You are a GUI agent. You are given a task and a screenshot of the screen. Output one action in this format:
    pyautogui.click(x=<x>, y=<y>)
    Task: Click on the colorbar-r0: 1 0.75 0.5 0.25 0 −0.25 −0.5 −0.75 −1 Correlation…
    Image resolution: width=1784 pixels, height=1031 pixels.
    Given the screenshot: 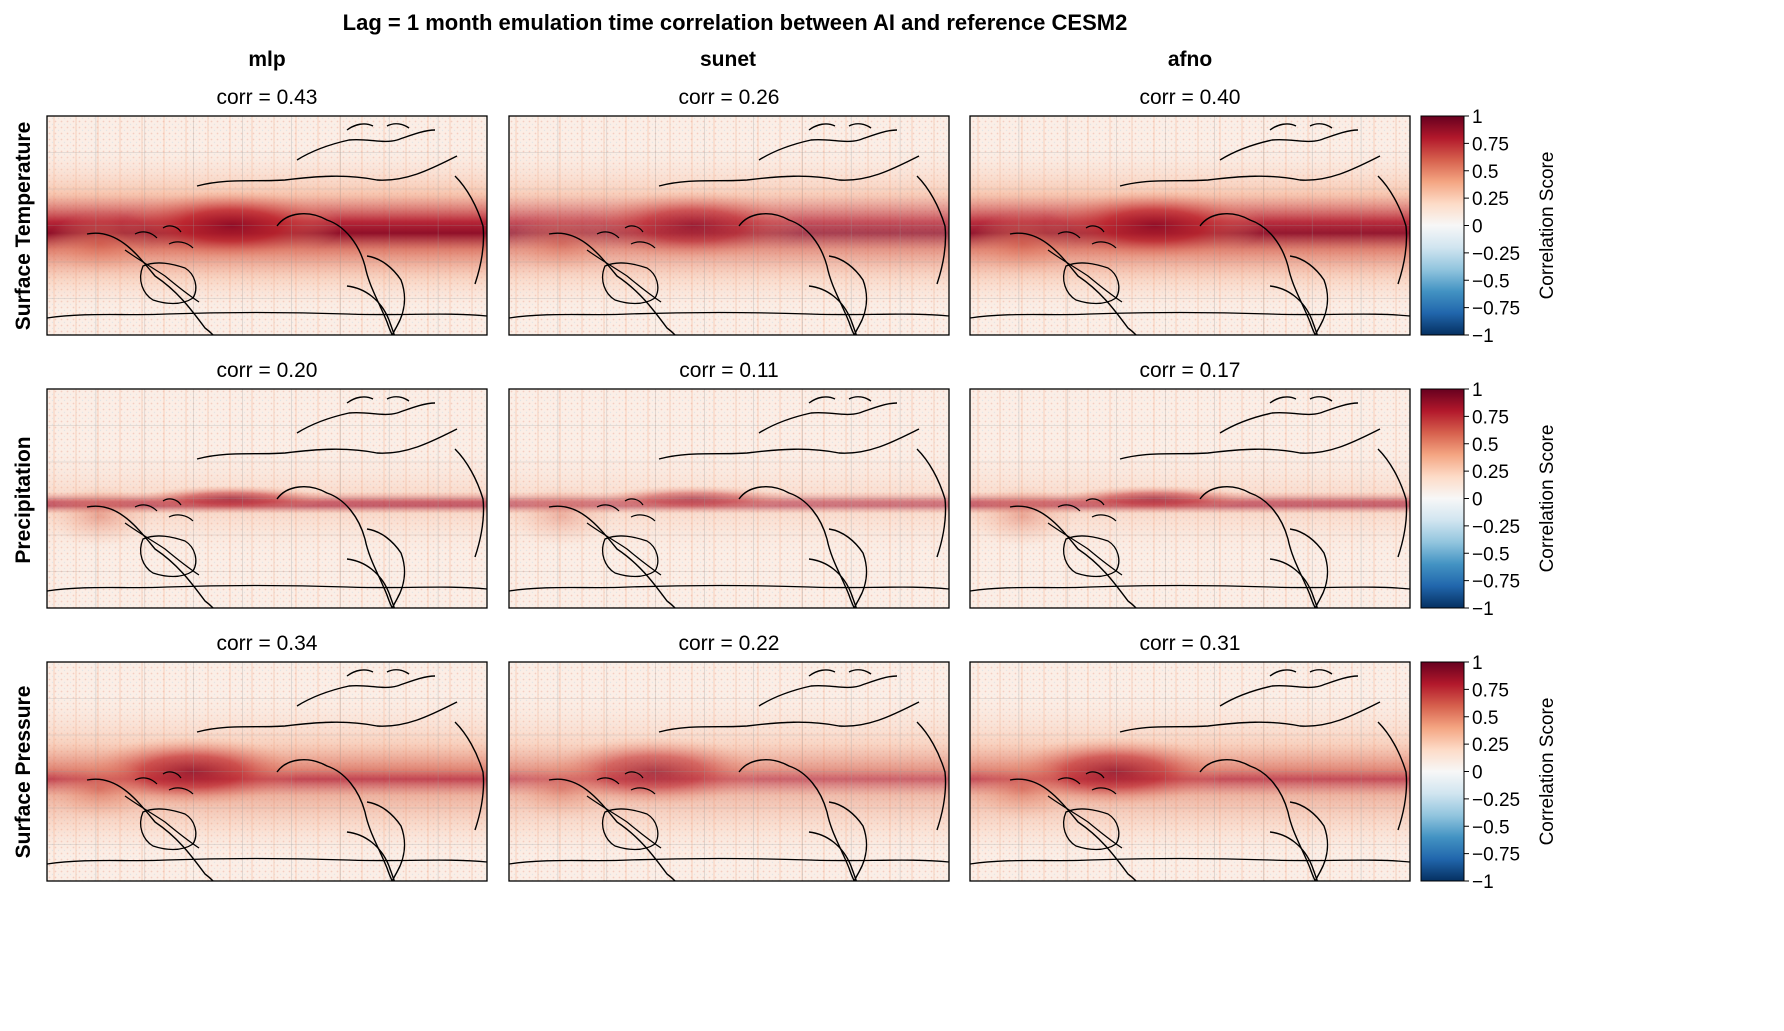 What is the action you would take?
    pyautogui.click(x=1489, y=227)
    